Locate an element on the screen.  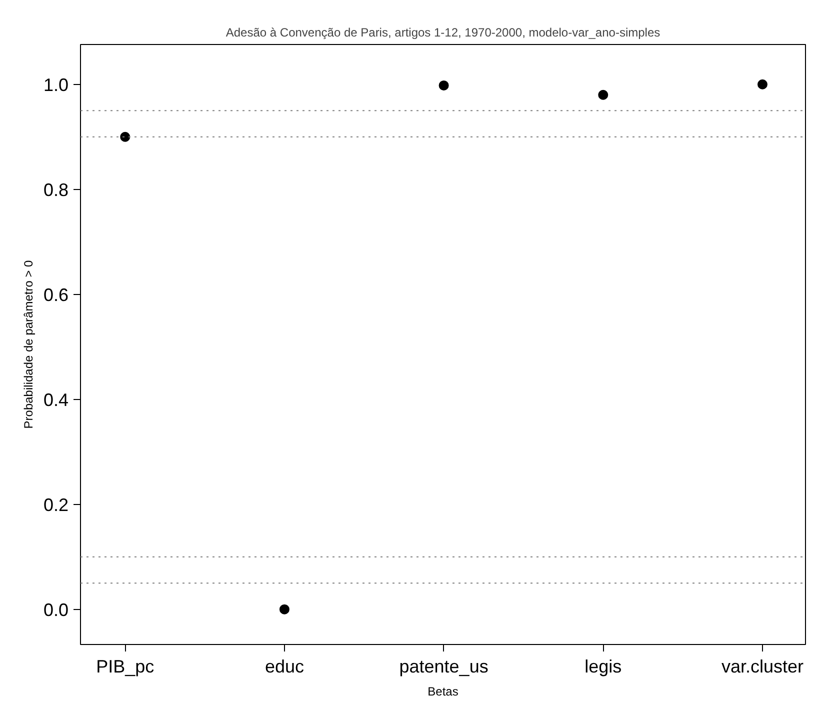
x-tick-label: legis is located at coordinates (603, 666).